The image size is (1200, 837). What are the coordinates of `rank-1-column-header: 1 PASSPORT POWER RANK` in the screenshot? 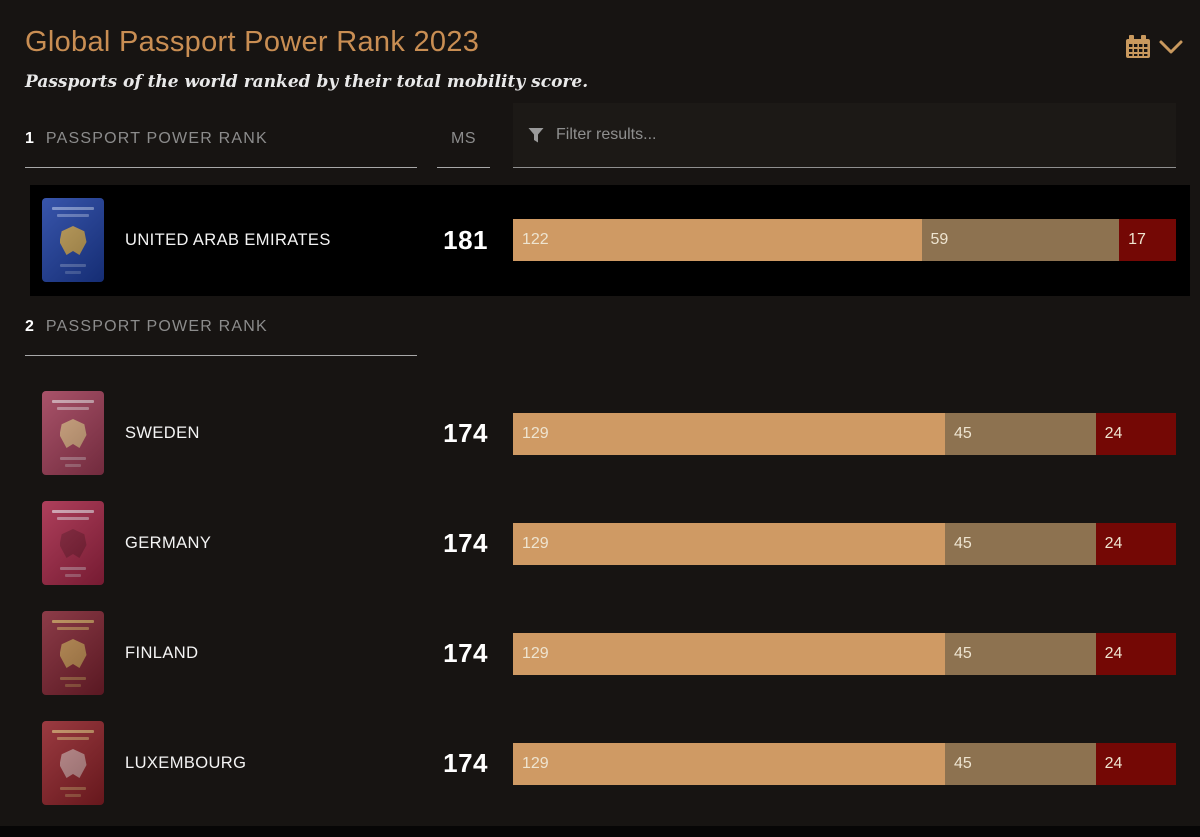 It's located at (221, 139).